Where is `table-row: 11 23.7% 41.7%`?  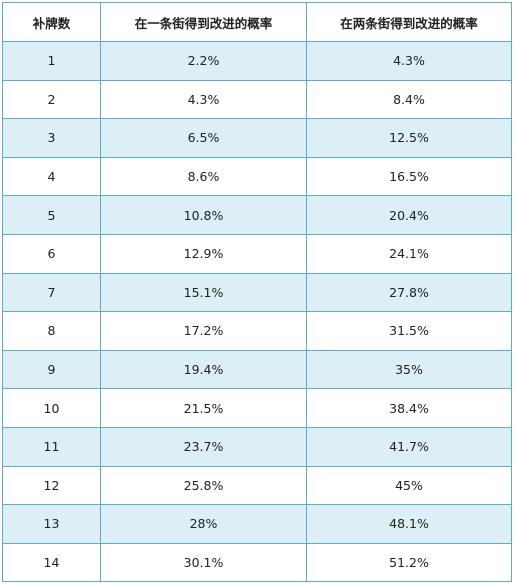
table-row: 11 23.7% 41.7% is located at coordinates (257, 446).